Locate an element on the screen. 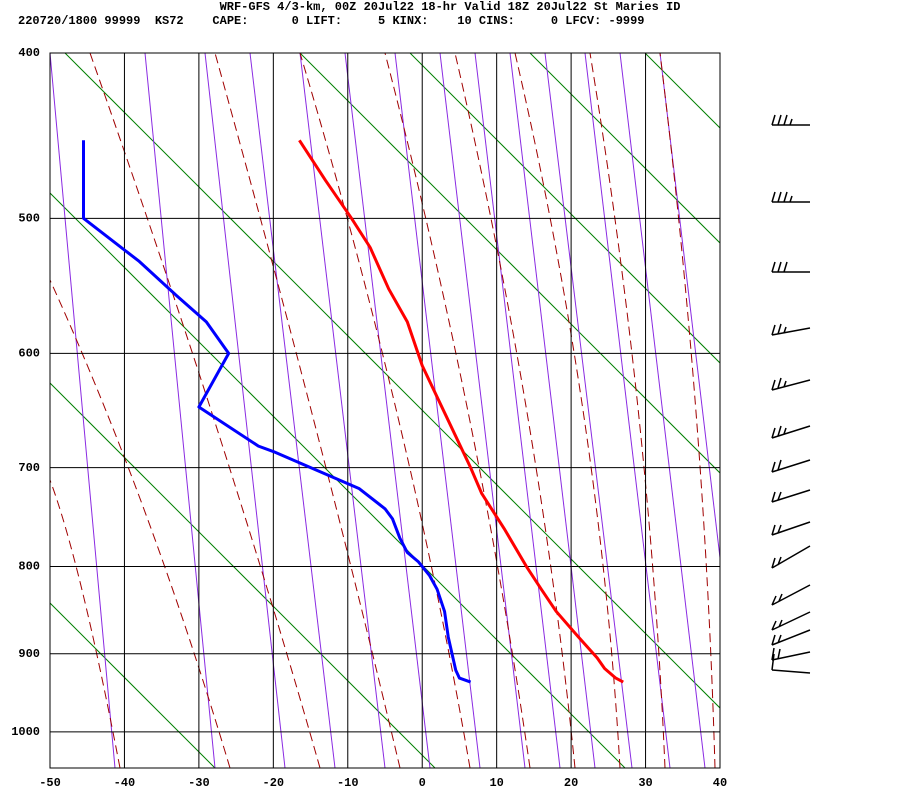 Image resolution: width=900 pixels, height=800 pixels. x-tick-label: 10 is located at coordinates (496, 783).